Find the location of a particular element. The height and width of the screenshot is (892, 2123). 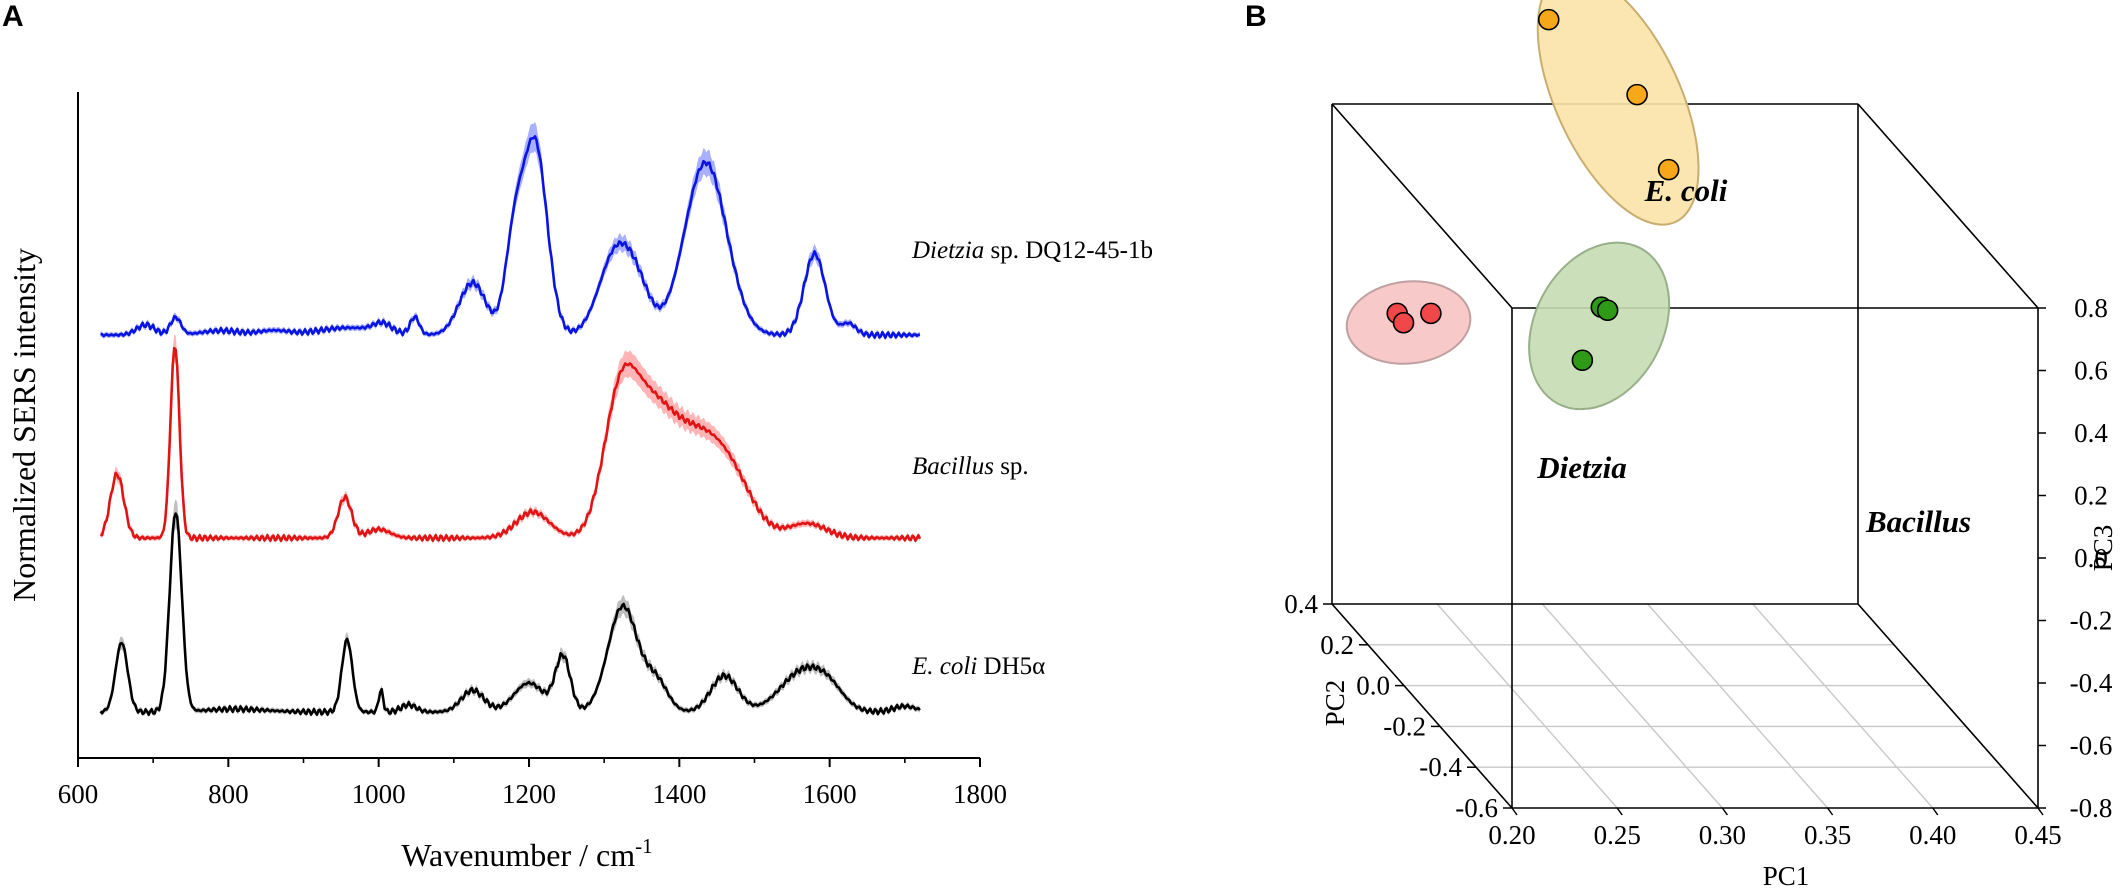

panel-letter-b: B is located at coordinates (1256, 16).